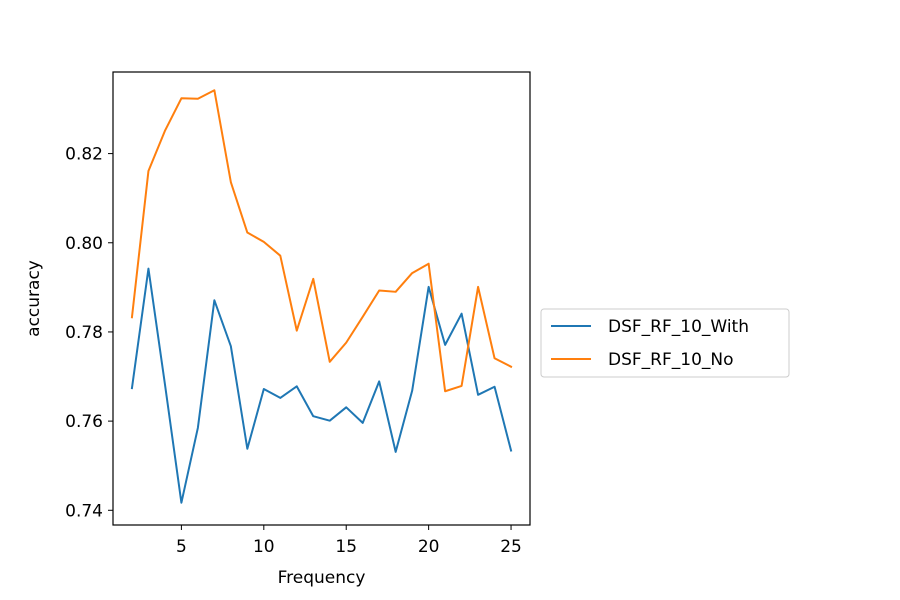  What do you see at coordinates (322, 578) in the screenshot?
I see `x-axis-title: Frequency` at bounding box center [322, 578].